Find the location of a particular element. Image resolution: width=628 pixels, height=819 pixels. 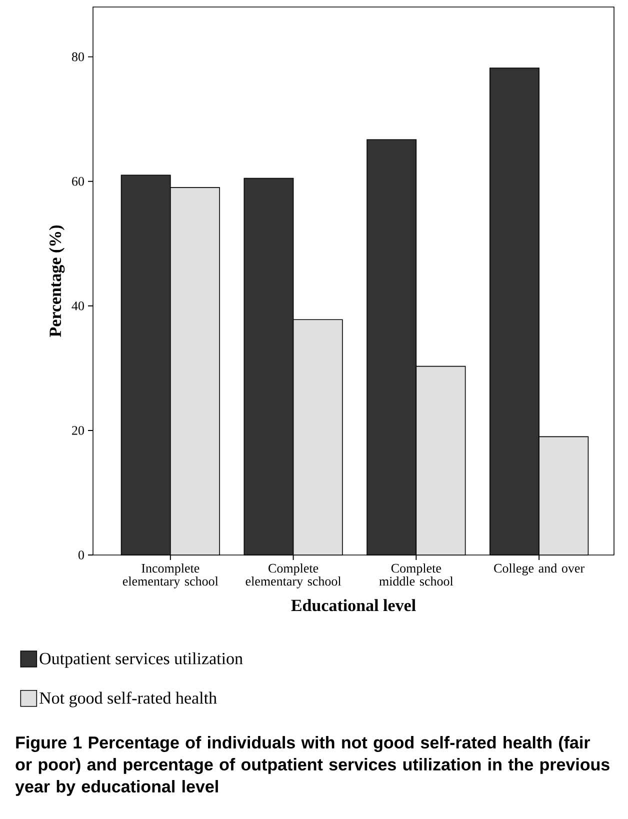

y-tick-label: 20 is located at coordinates (78, 430).